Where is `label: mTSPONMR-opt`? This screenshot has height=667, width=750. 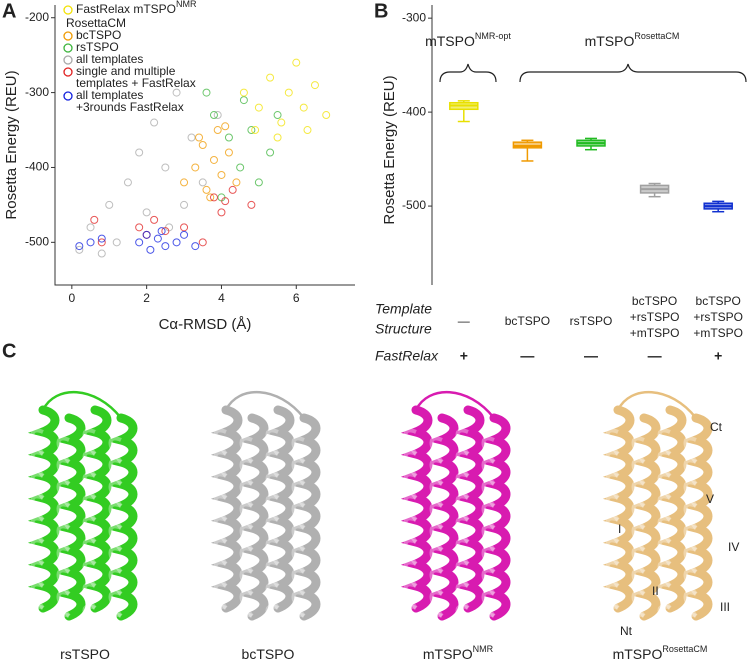
label: mTSPONMR-opt is located at coordinates (468, 39).